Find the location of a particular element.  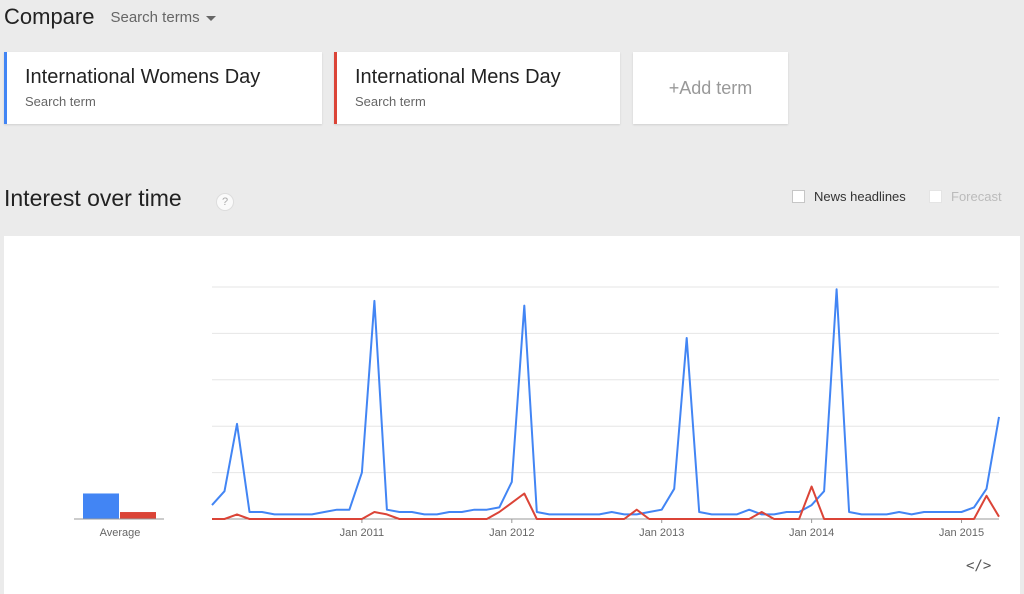

search-terms-dropdown: Search terms is located at coordinates (163, 17).